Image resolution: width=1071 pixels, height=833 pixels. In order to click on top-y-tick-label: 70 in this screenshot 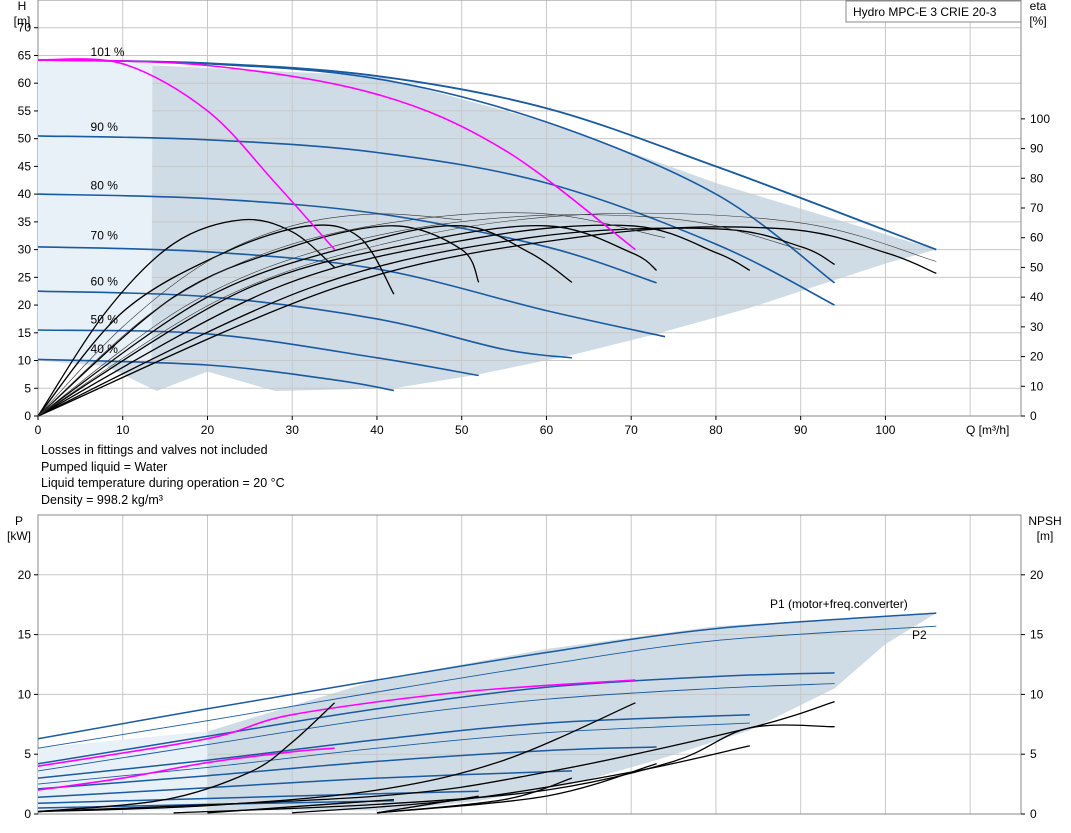, I will do `click(25, 28)`.